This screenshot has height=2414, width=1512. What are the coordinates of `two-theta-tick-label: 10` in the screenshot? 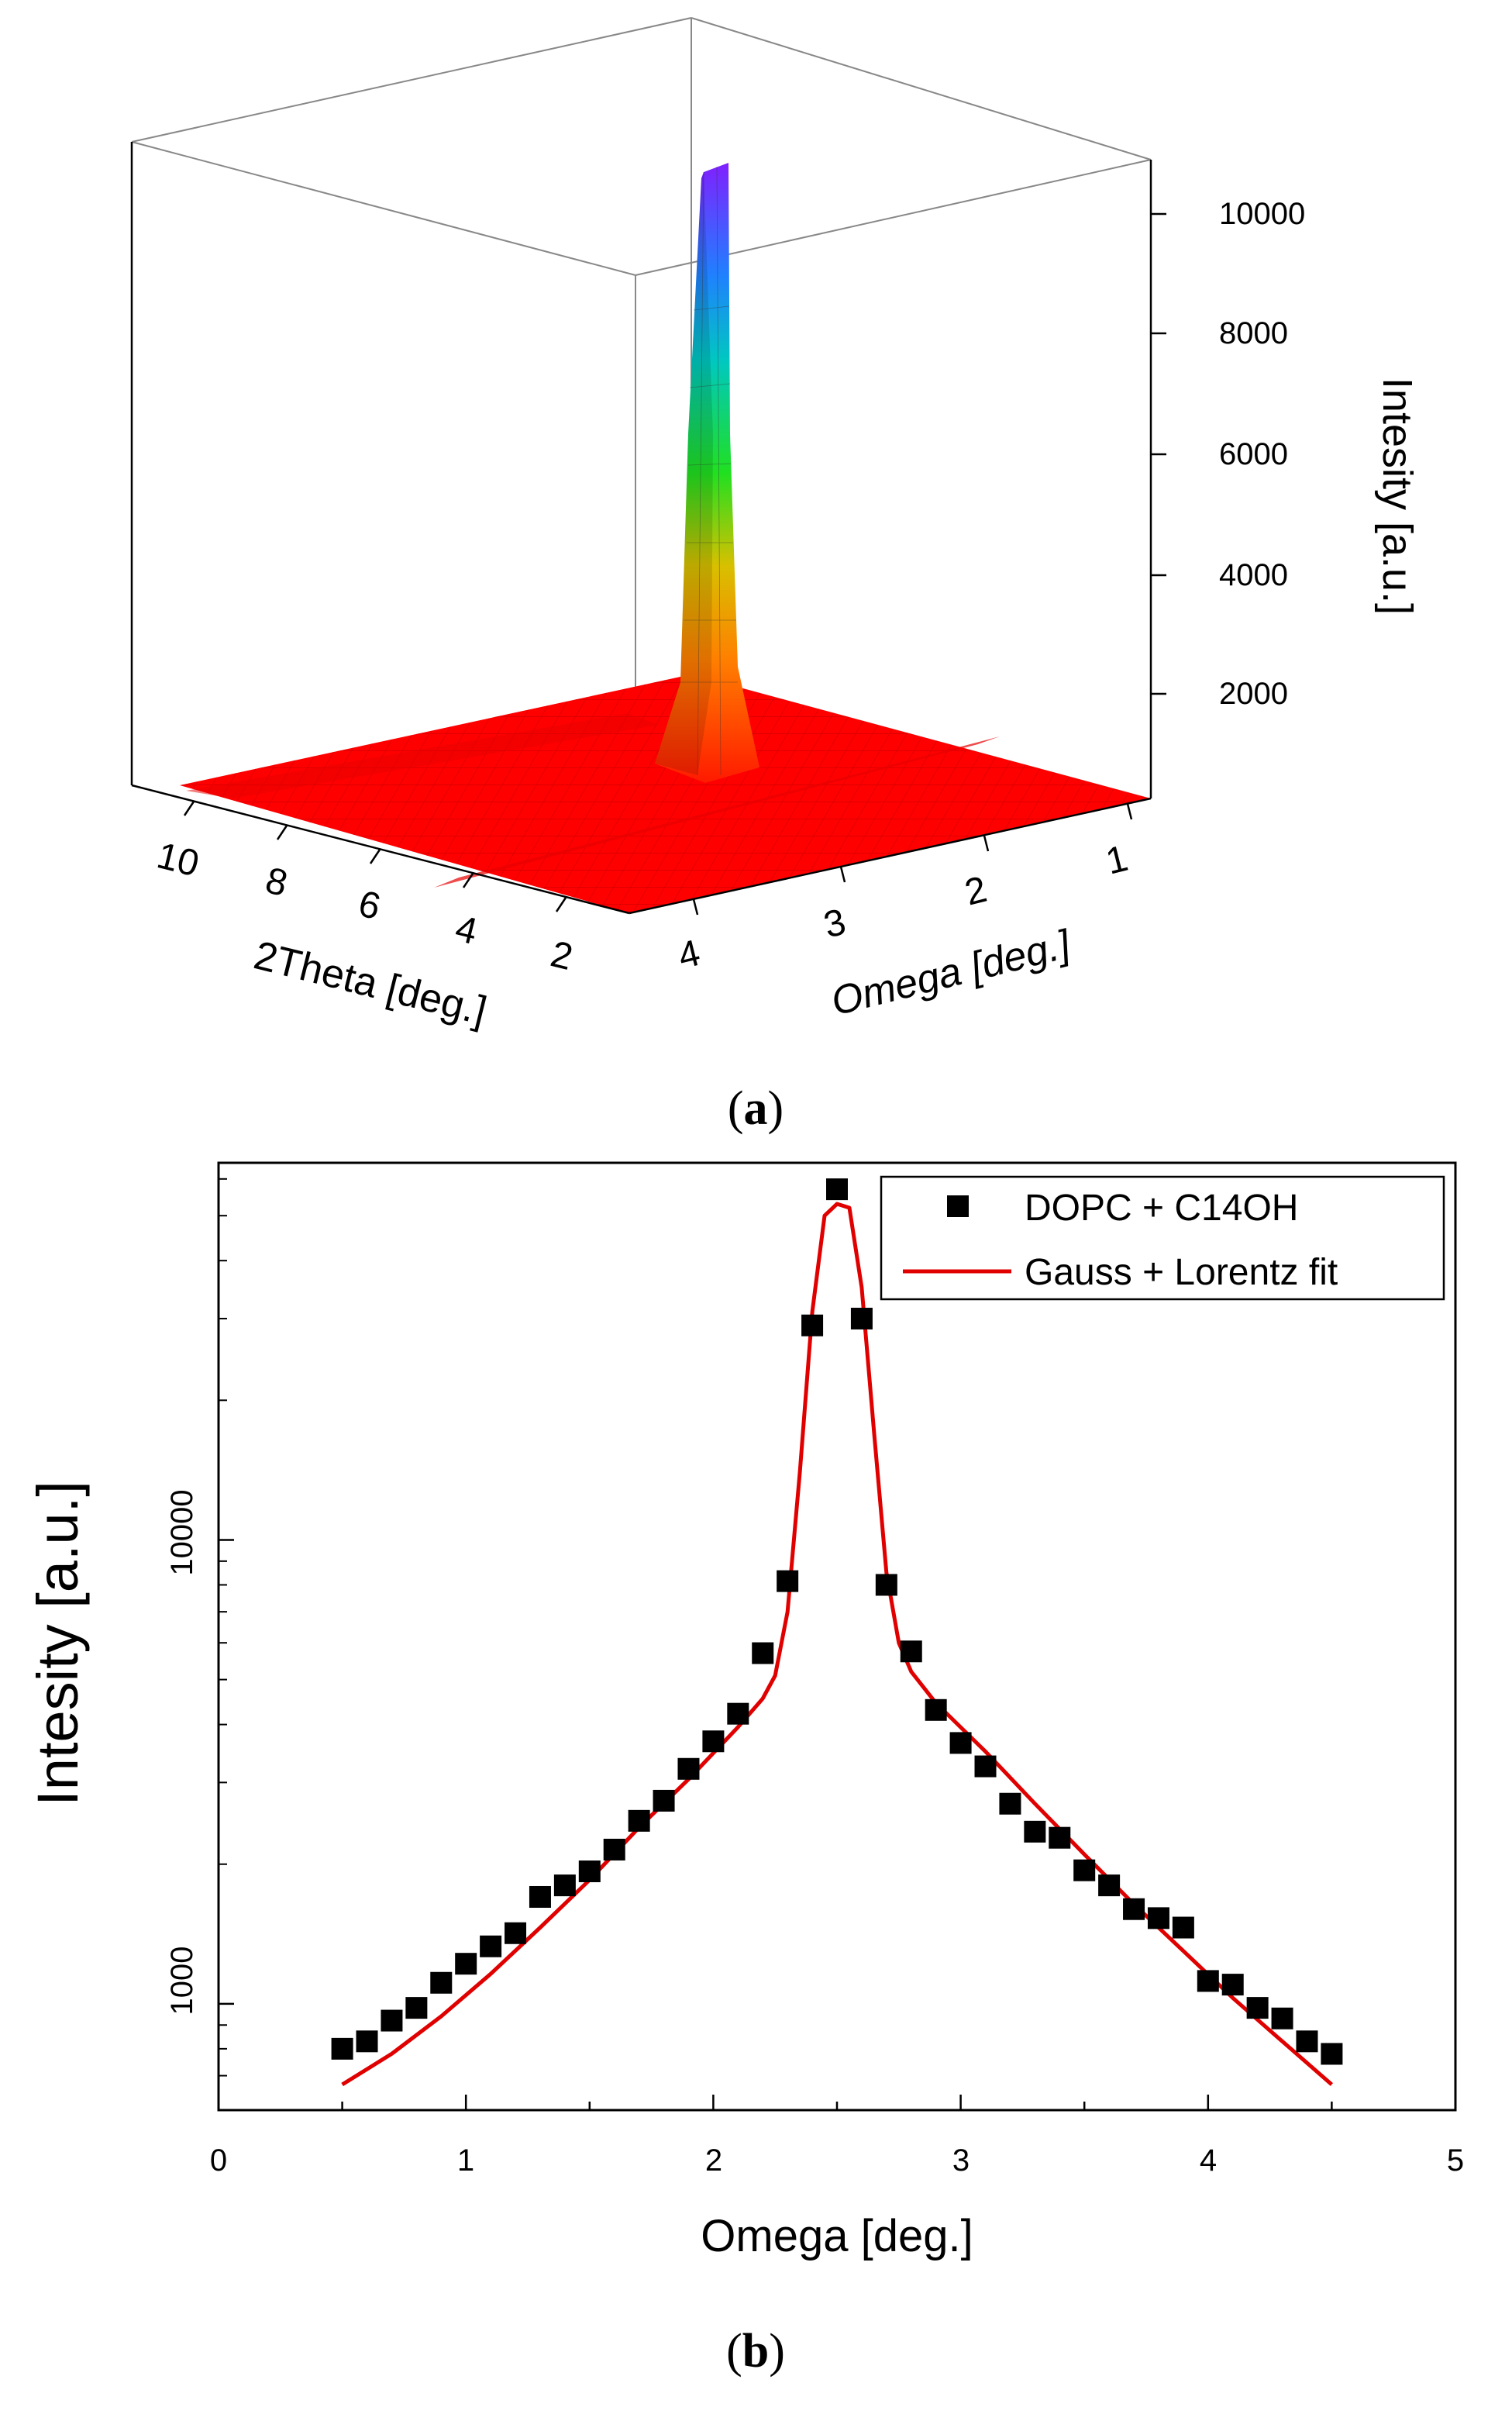 It's located at (178, 860).